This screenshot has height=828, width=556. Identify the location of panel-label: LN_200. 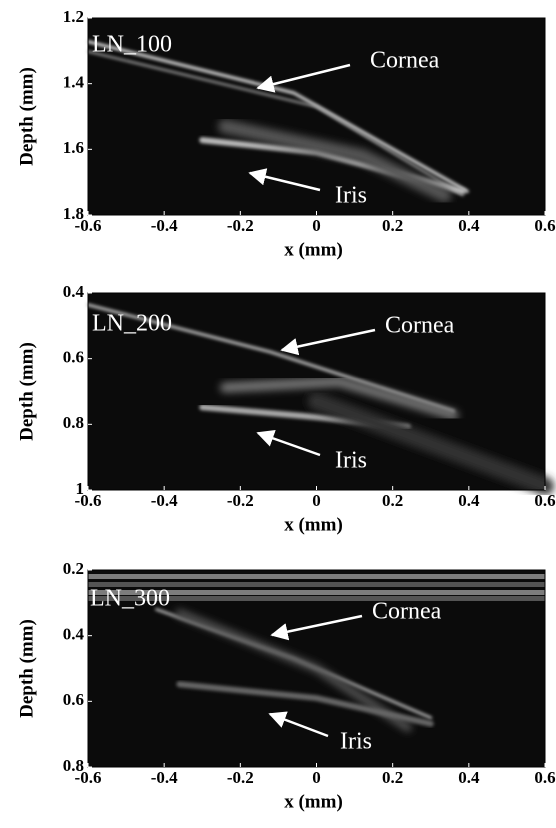
(132, 324).